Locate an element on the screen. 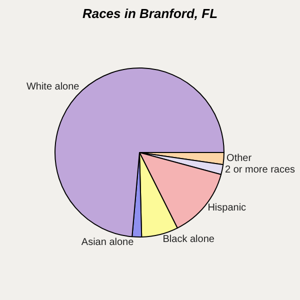  slice-label: Hispanic is located at coordinates (227, 208).